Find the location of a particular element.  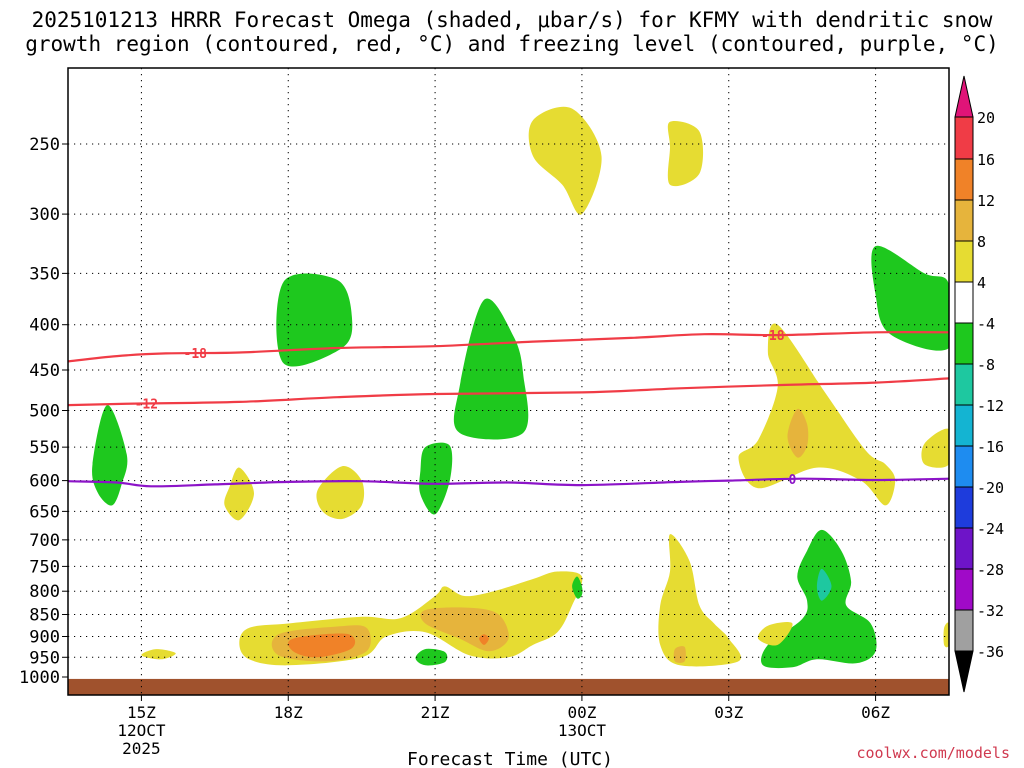

colorbar-label--12: -12 is located at coordinates (990, 406).